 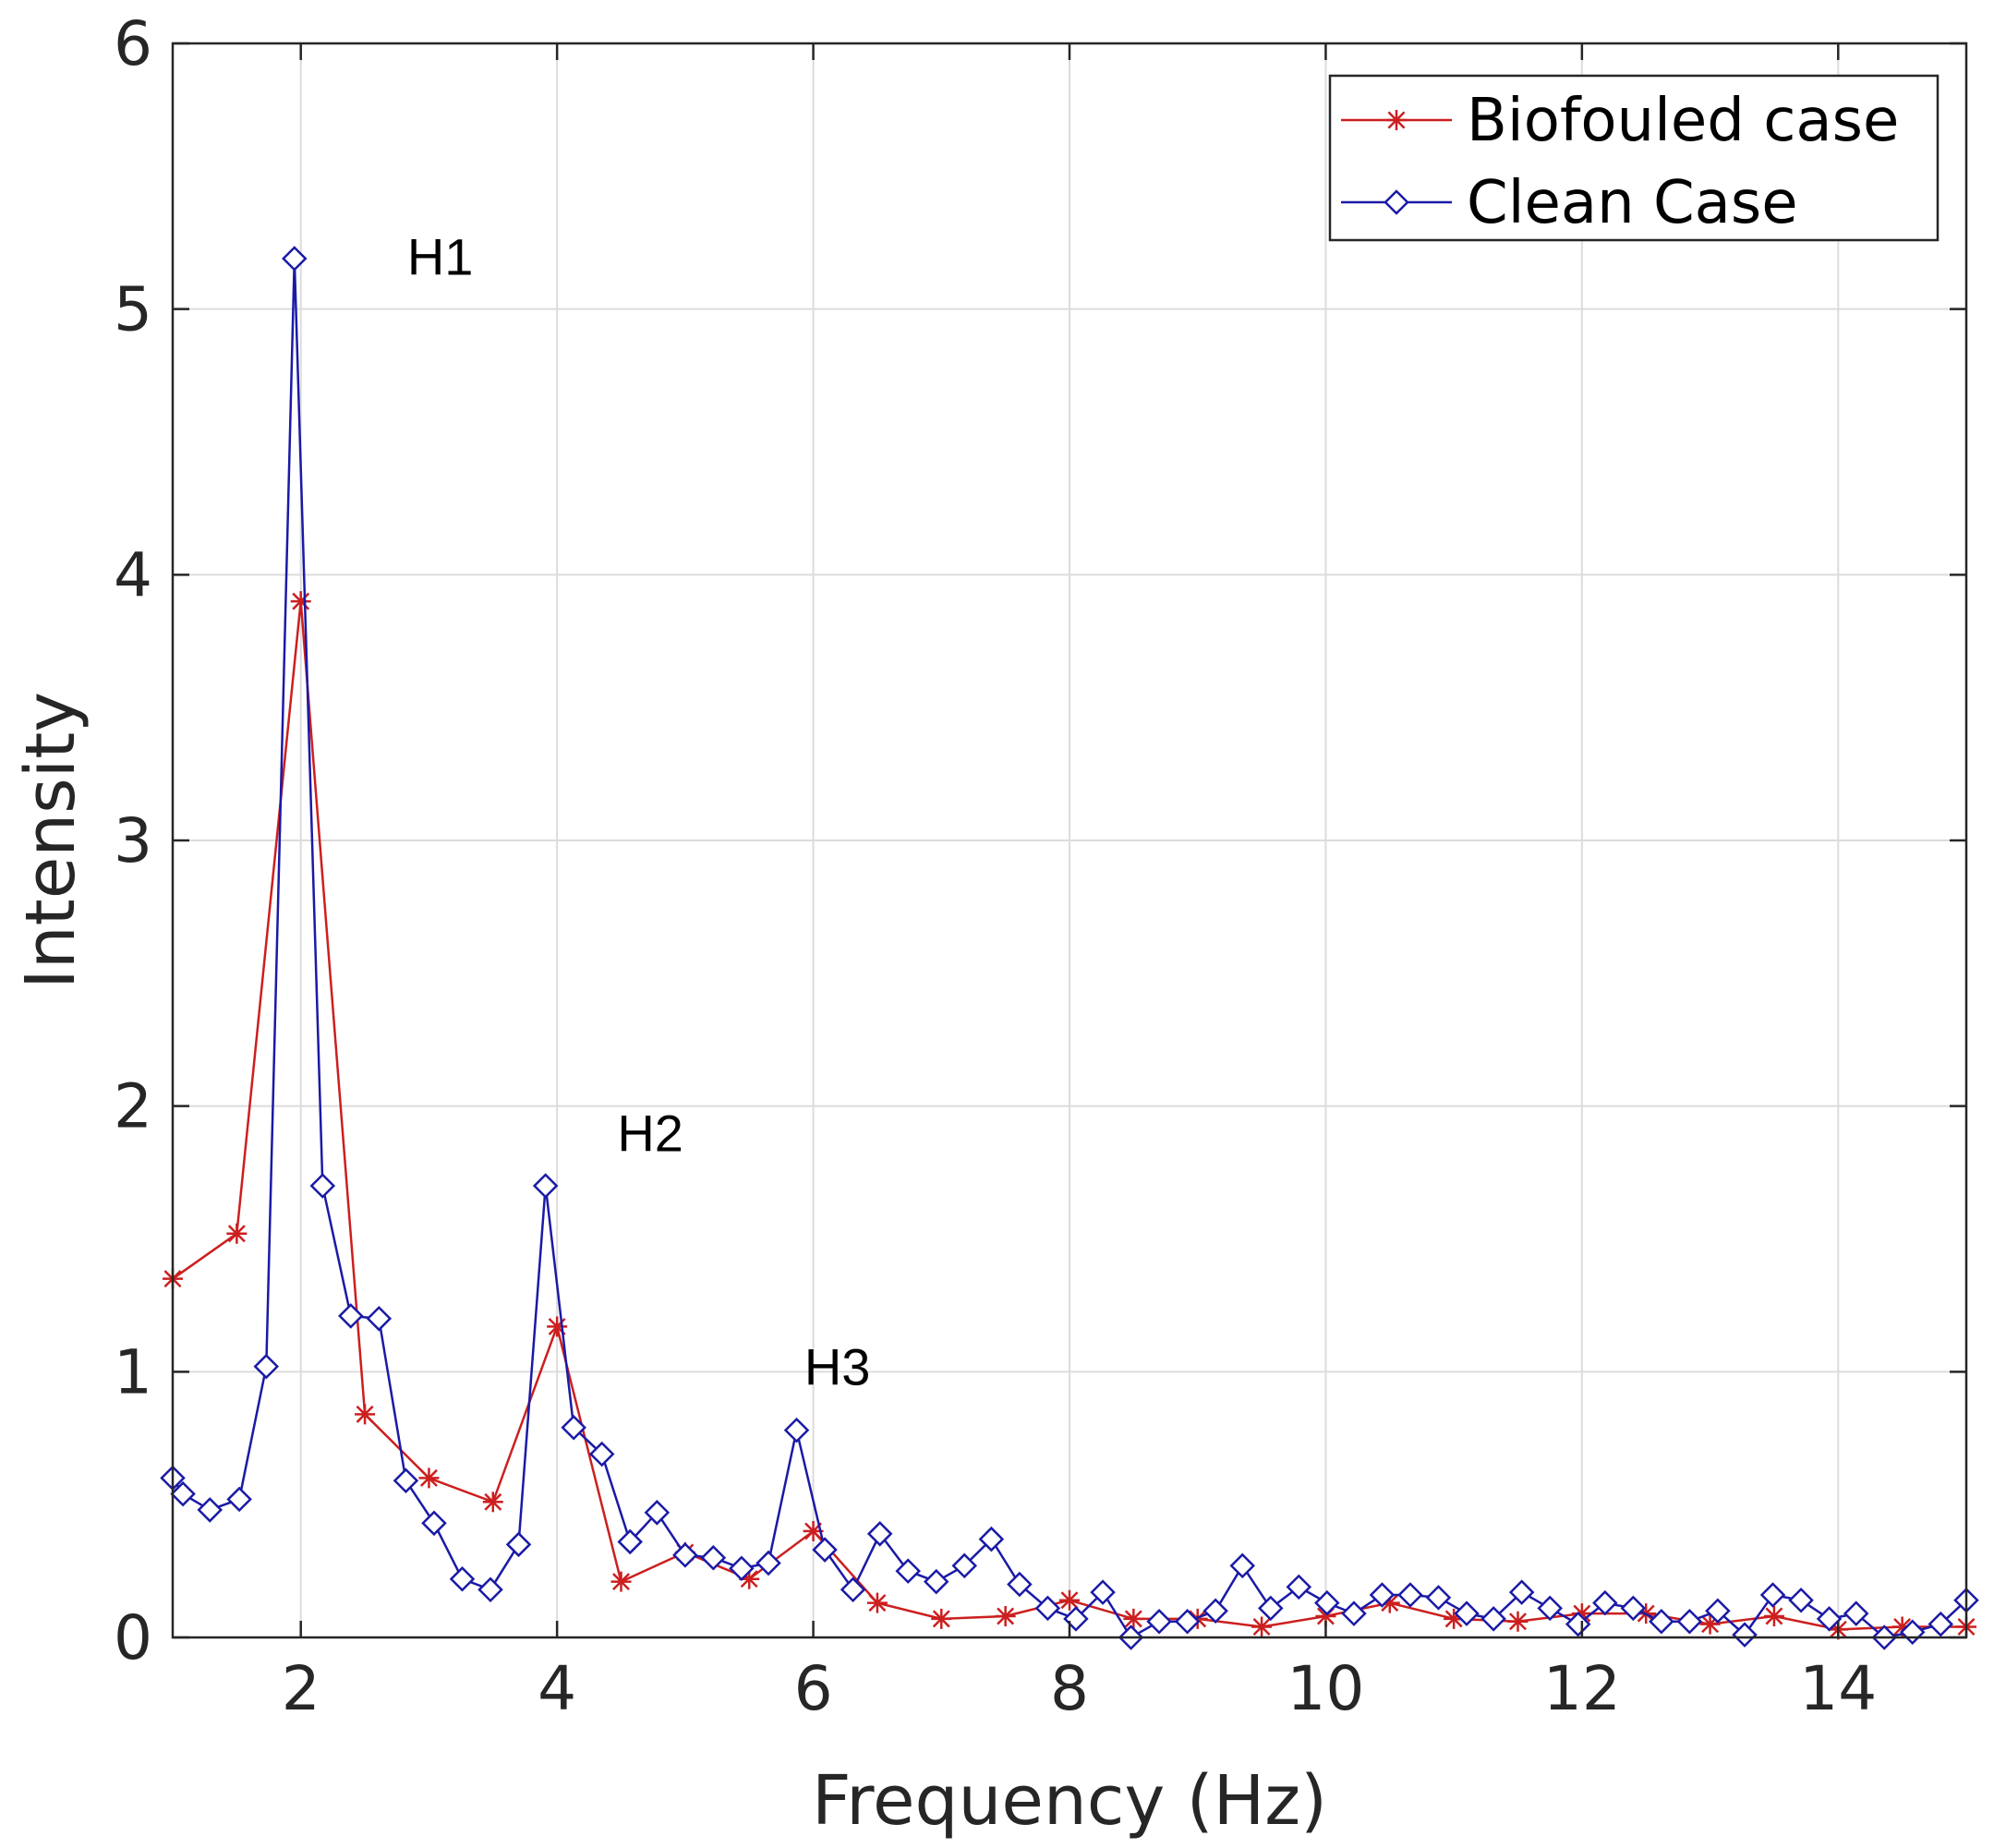 What do you see at coordinates (557, 1689) in the screenshot?
I see `x-tick-label: 4` at bounding box center [557, 1689].